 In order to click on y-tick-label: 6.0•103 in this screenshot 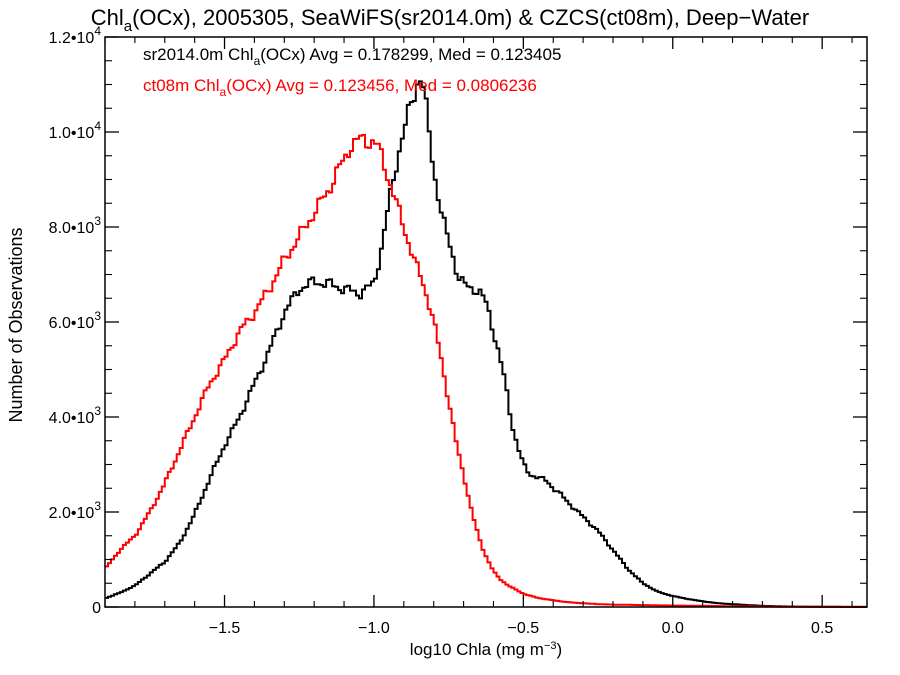, I will do `click(75, 320)`.